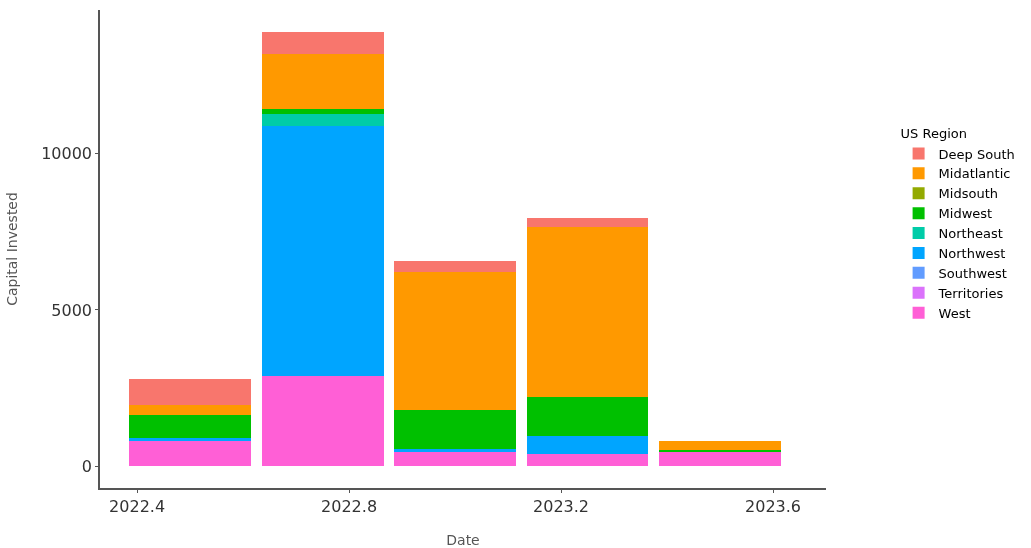 The image size is (1031, 548). I want to click on x-tick-label: 2022.4, so click(137, 506).